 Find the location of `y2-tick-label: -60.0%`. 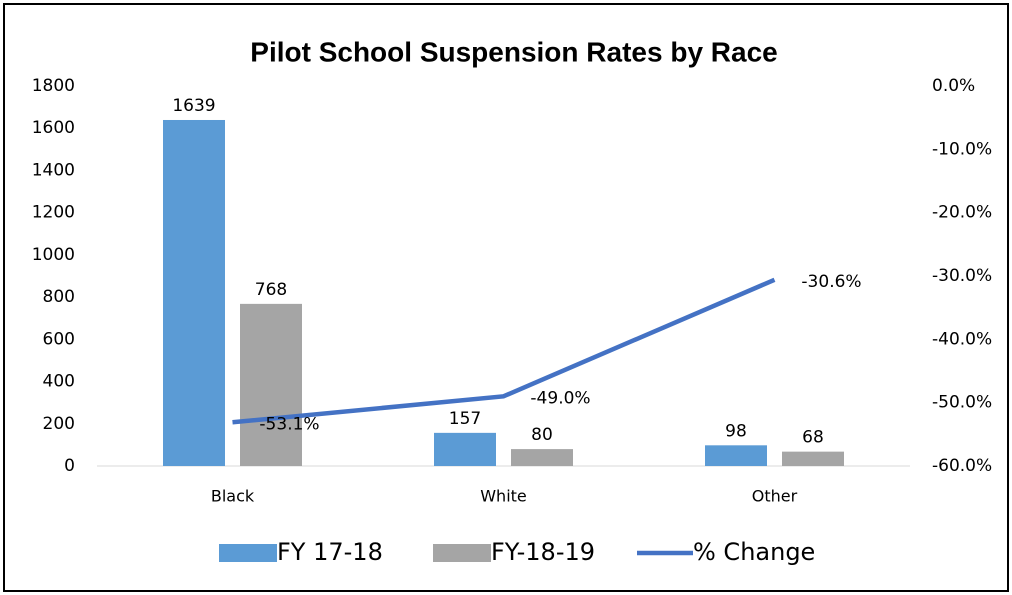

y2-tick-label: -60.0% is located at coordinates (962, 466).